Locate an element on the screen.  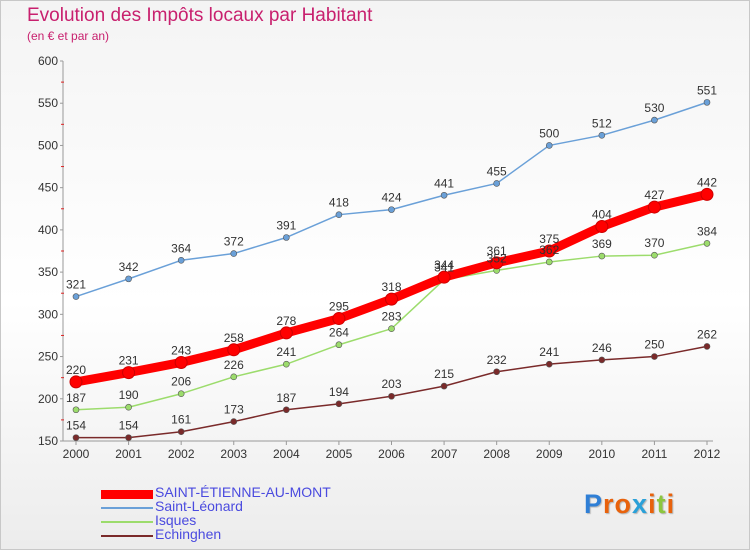
data-label: 372 is located at coordinates (234, 242).